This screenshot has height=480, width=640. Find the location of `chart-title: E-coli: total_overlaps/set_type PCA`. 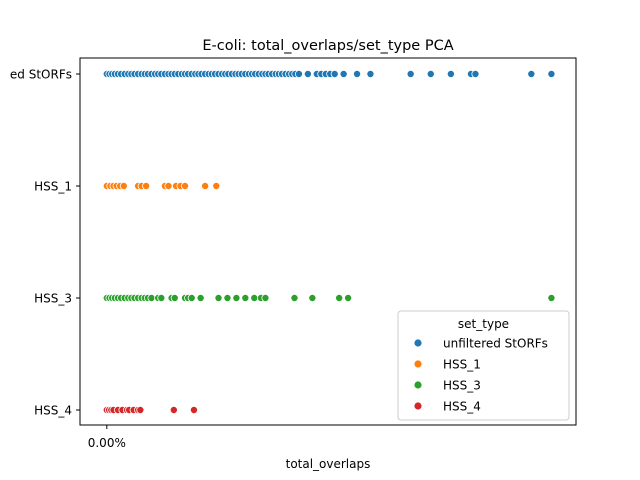

chart-title: E-coli: total_overlaps/set_type PCA is located at coordinates (327, 46).